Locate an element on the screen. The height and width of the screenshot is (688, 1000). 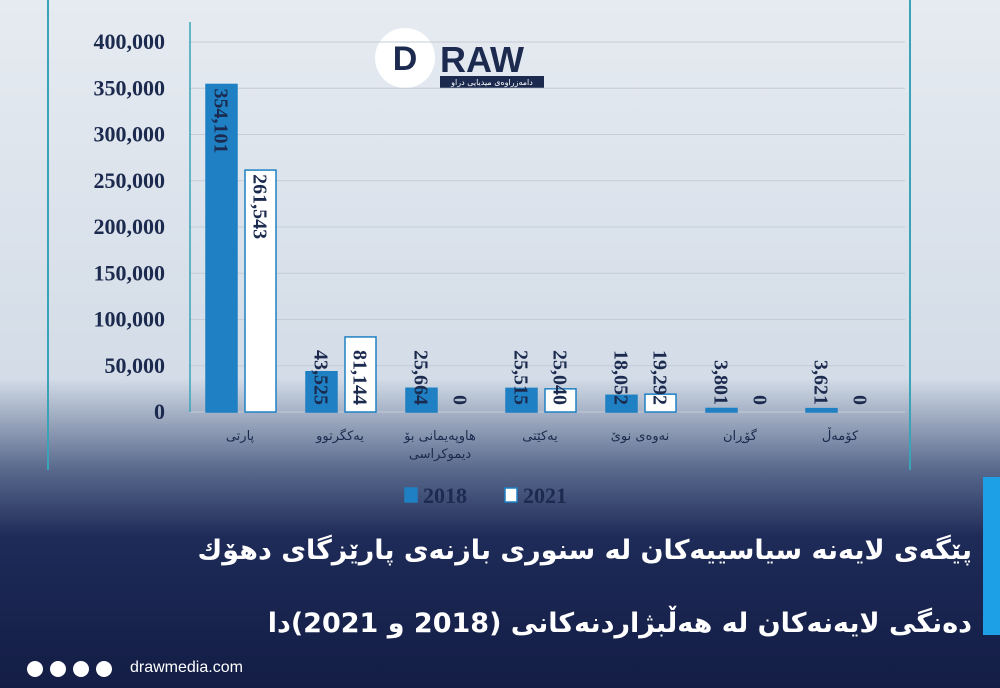
value-label: 19,292 is located at coordinates (660, 377).